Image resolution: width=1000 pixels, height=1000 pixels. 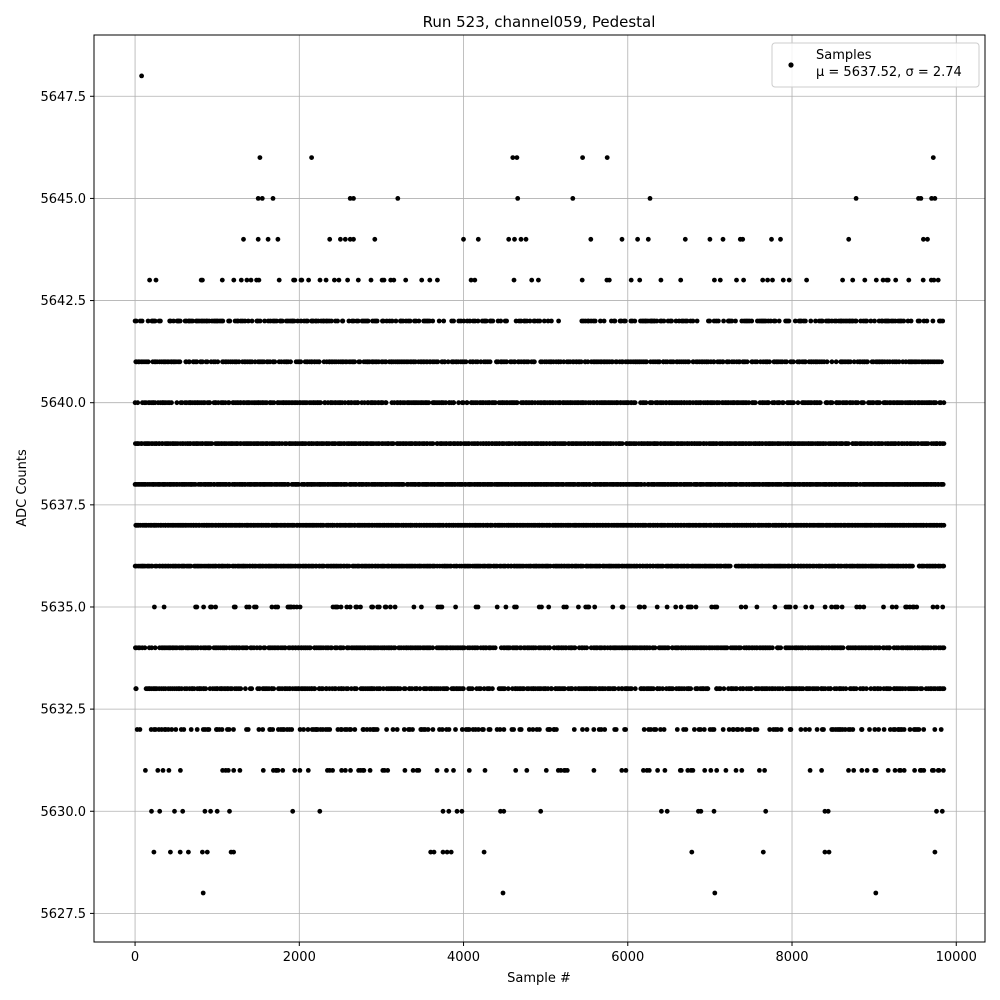 What do you see at coordinates (463, 957) in the screenshot?
I see `x-tick-label: 4000` at bounding box center [463, 957].